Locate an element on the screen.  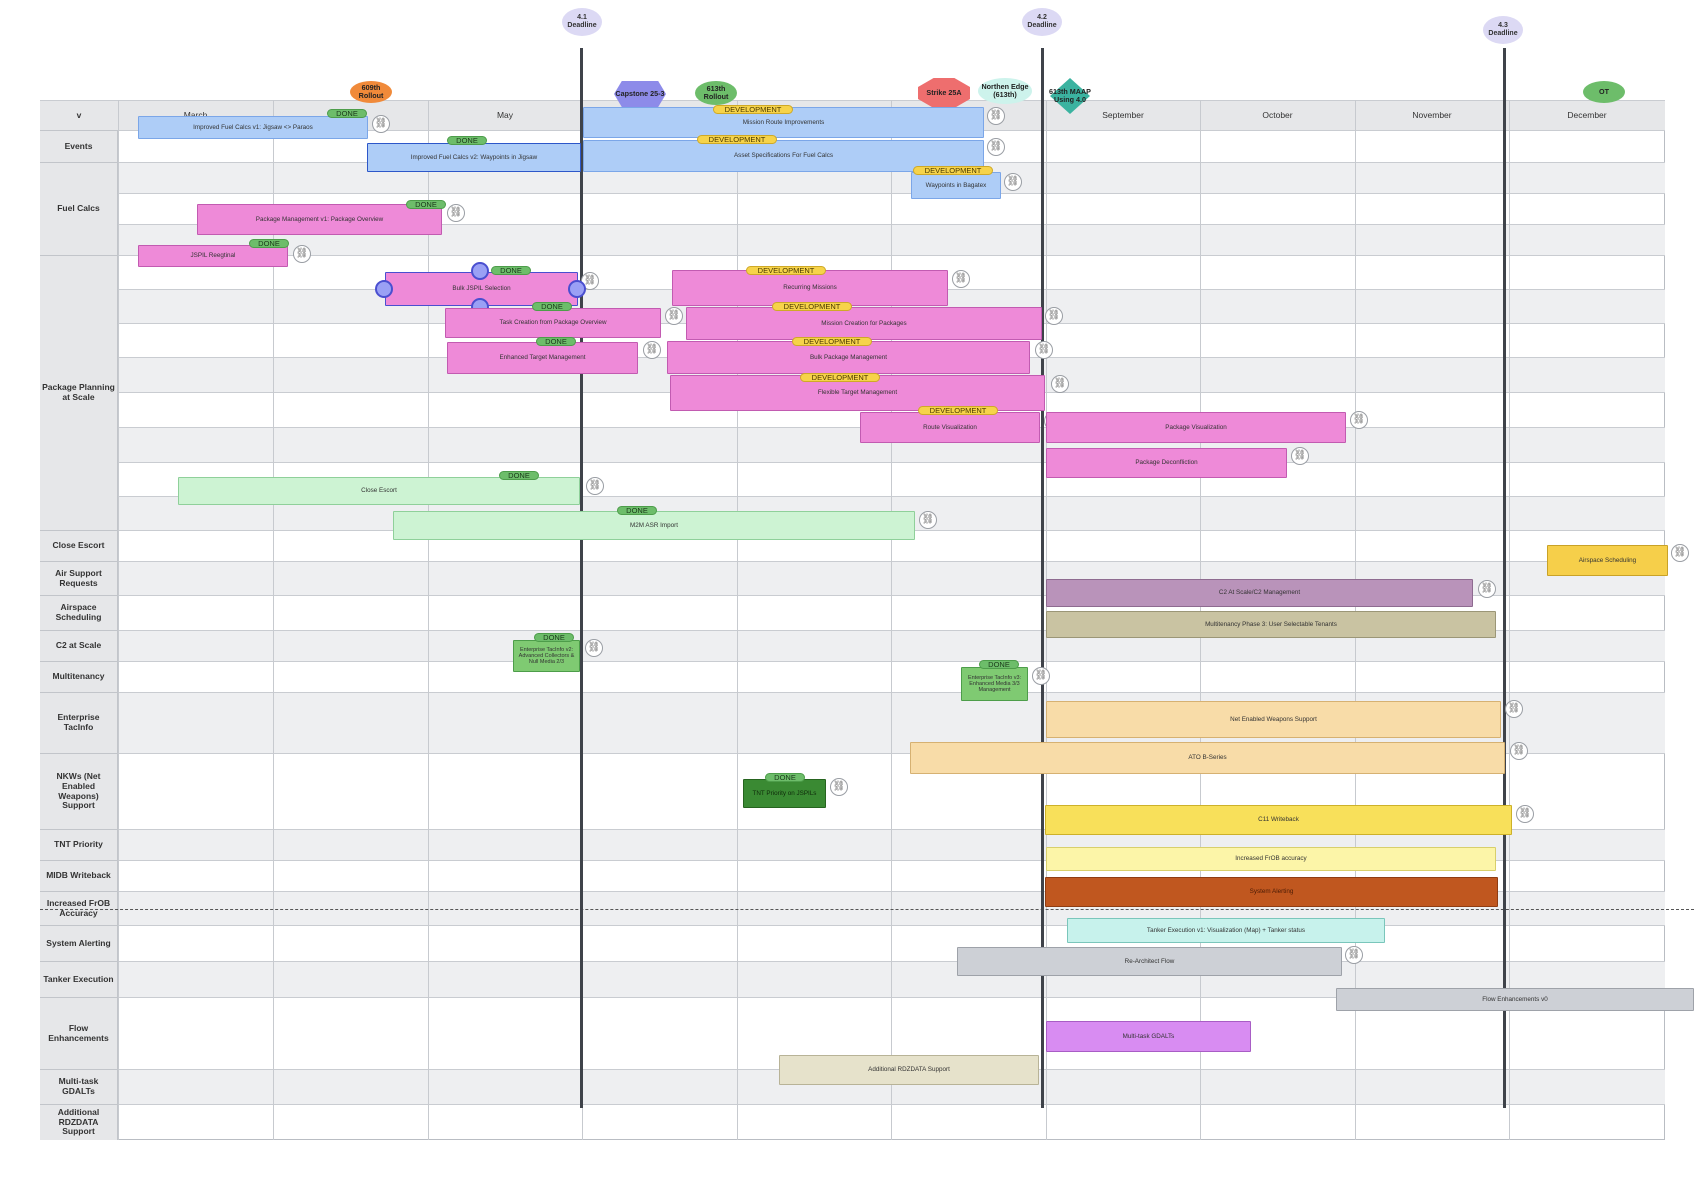
lane-label-additional-rdzdata: Additional RDZDATA Support is located at coordinates (79, 1122).